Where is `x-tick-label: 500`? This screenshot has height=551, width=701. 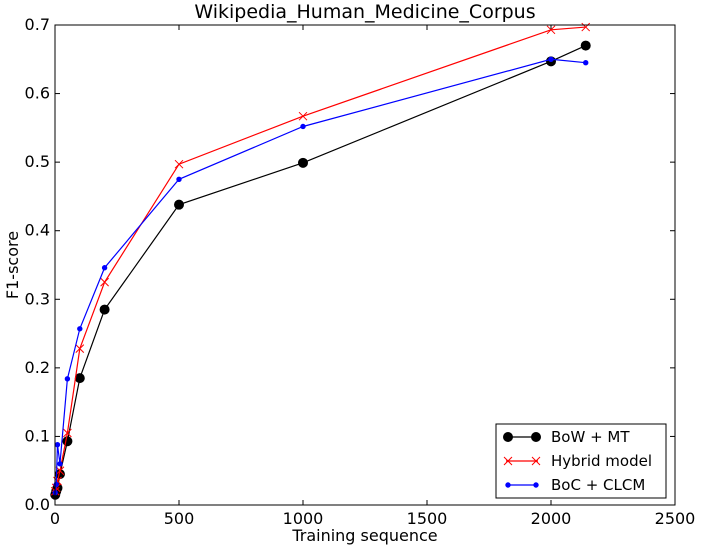 x-tick-label: 500 is located at coordinates (179, 518).